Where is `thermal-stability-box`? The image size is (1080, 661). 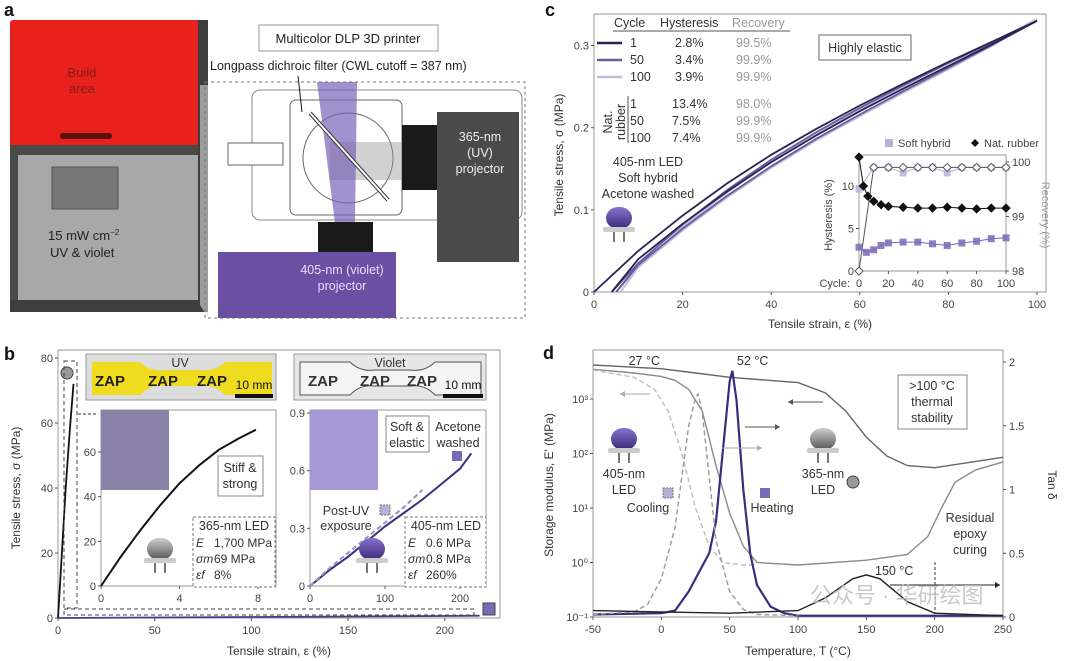 thermal-stability-box is located at coordinates (932, 402).